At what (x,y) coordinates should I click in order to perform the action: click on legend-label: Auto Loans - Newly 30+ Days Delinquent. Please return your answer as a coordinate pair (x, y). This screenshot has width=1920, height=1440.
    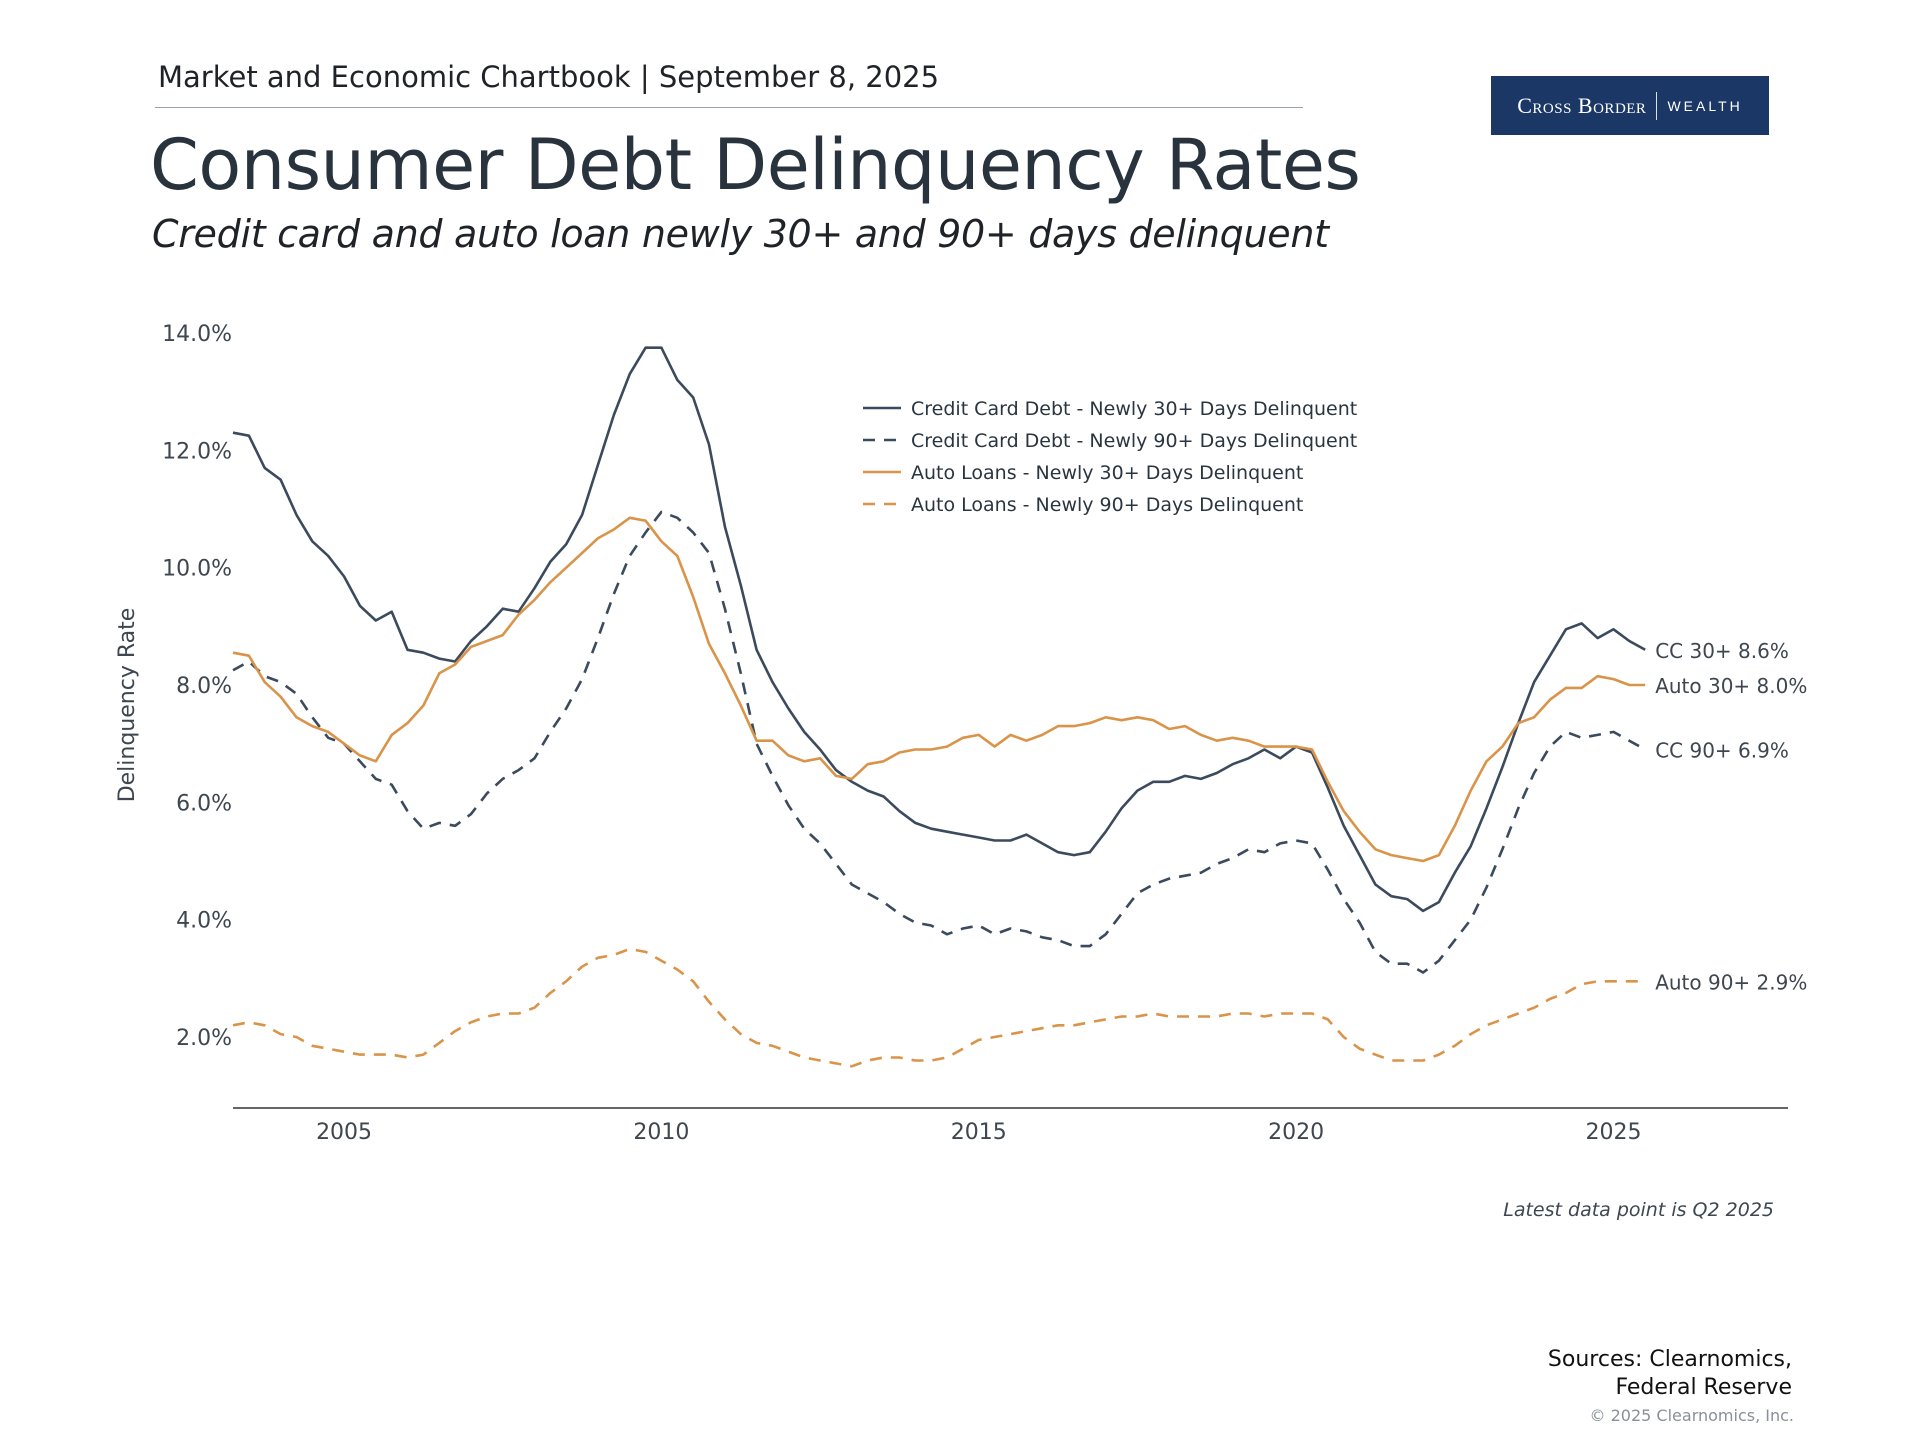
    Looking at the image, I should click on (1107, 473).